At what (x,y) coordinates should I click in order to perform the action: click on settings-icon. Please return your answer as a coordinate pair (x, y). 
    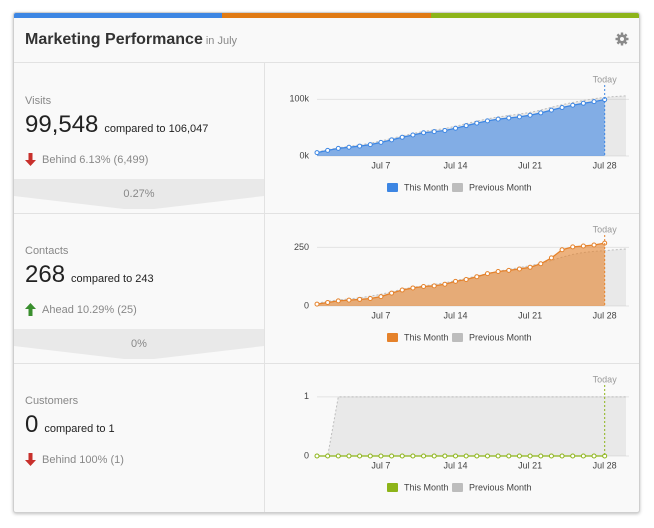
    Looking at the image, I should click on (622, 39).